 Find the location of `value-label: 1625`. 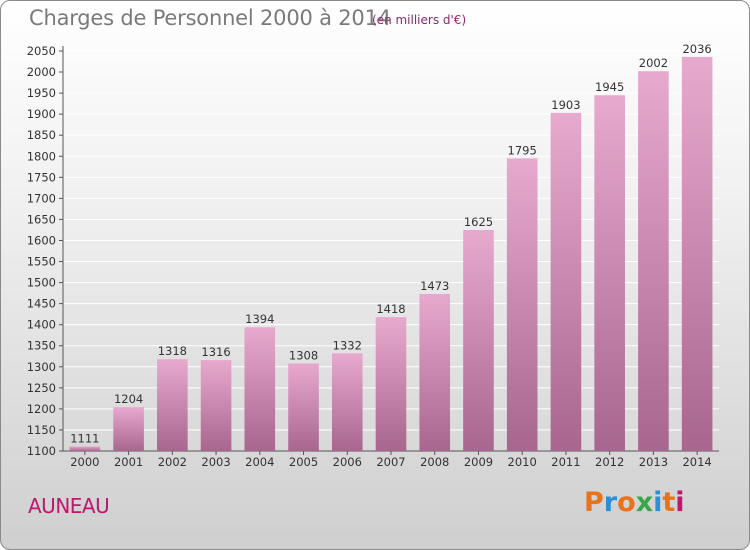

value-label: 1625 is located at coordinates (478, 222).